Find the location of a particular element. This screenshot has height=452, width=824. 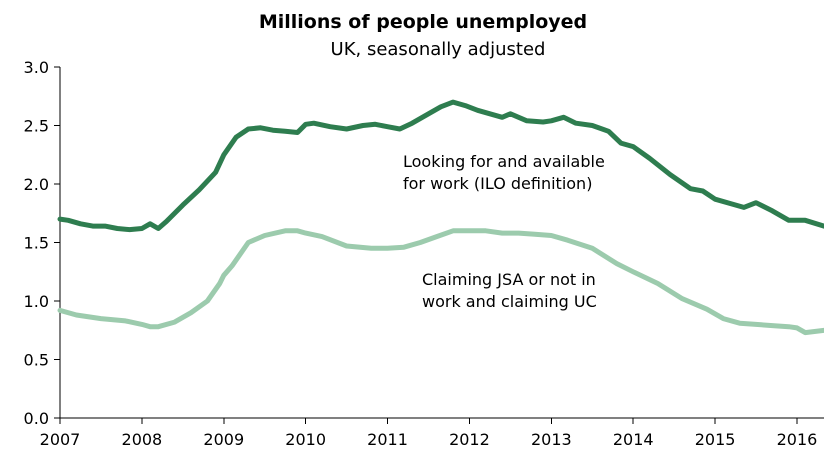

x-tick-label: 2014 is located at coordinates (633, 439).